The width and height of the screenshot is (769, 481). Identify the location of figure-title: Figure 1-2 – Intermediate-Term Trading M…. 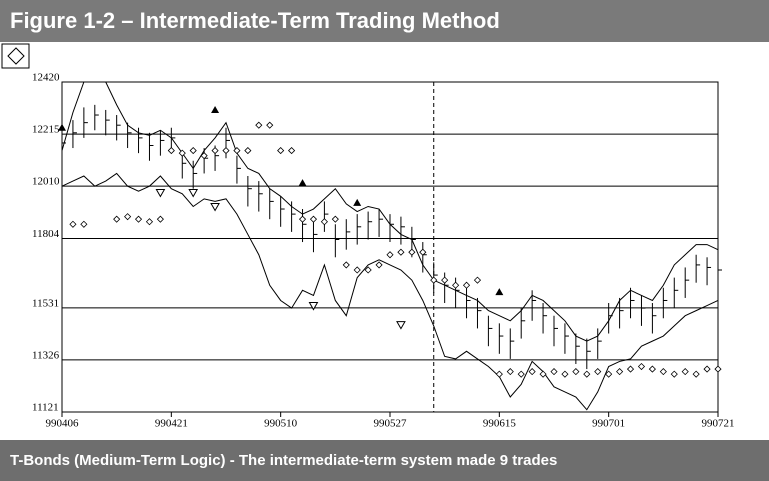
(384, 21).